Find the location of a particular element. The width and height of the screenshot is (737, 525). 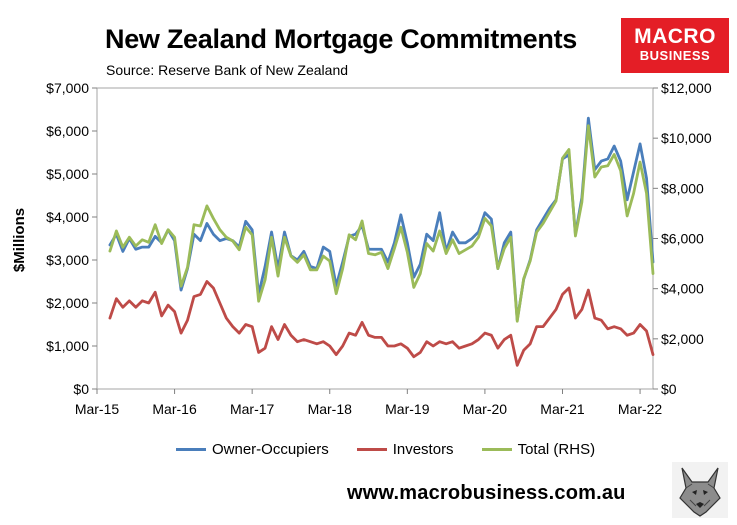

y-right-tick-label: $10,000 is located at coordinates (686, 138).